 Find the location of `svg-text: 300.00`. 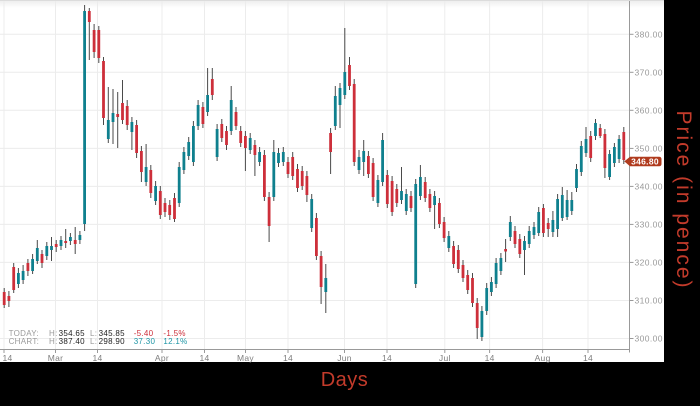

svg-text: 300.00 is located at coordinates (649, 339).